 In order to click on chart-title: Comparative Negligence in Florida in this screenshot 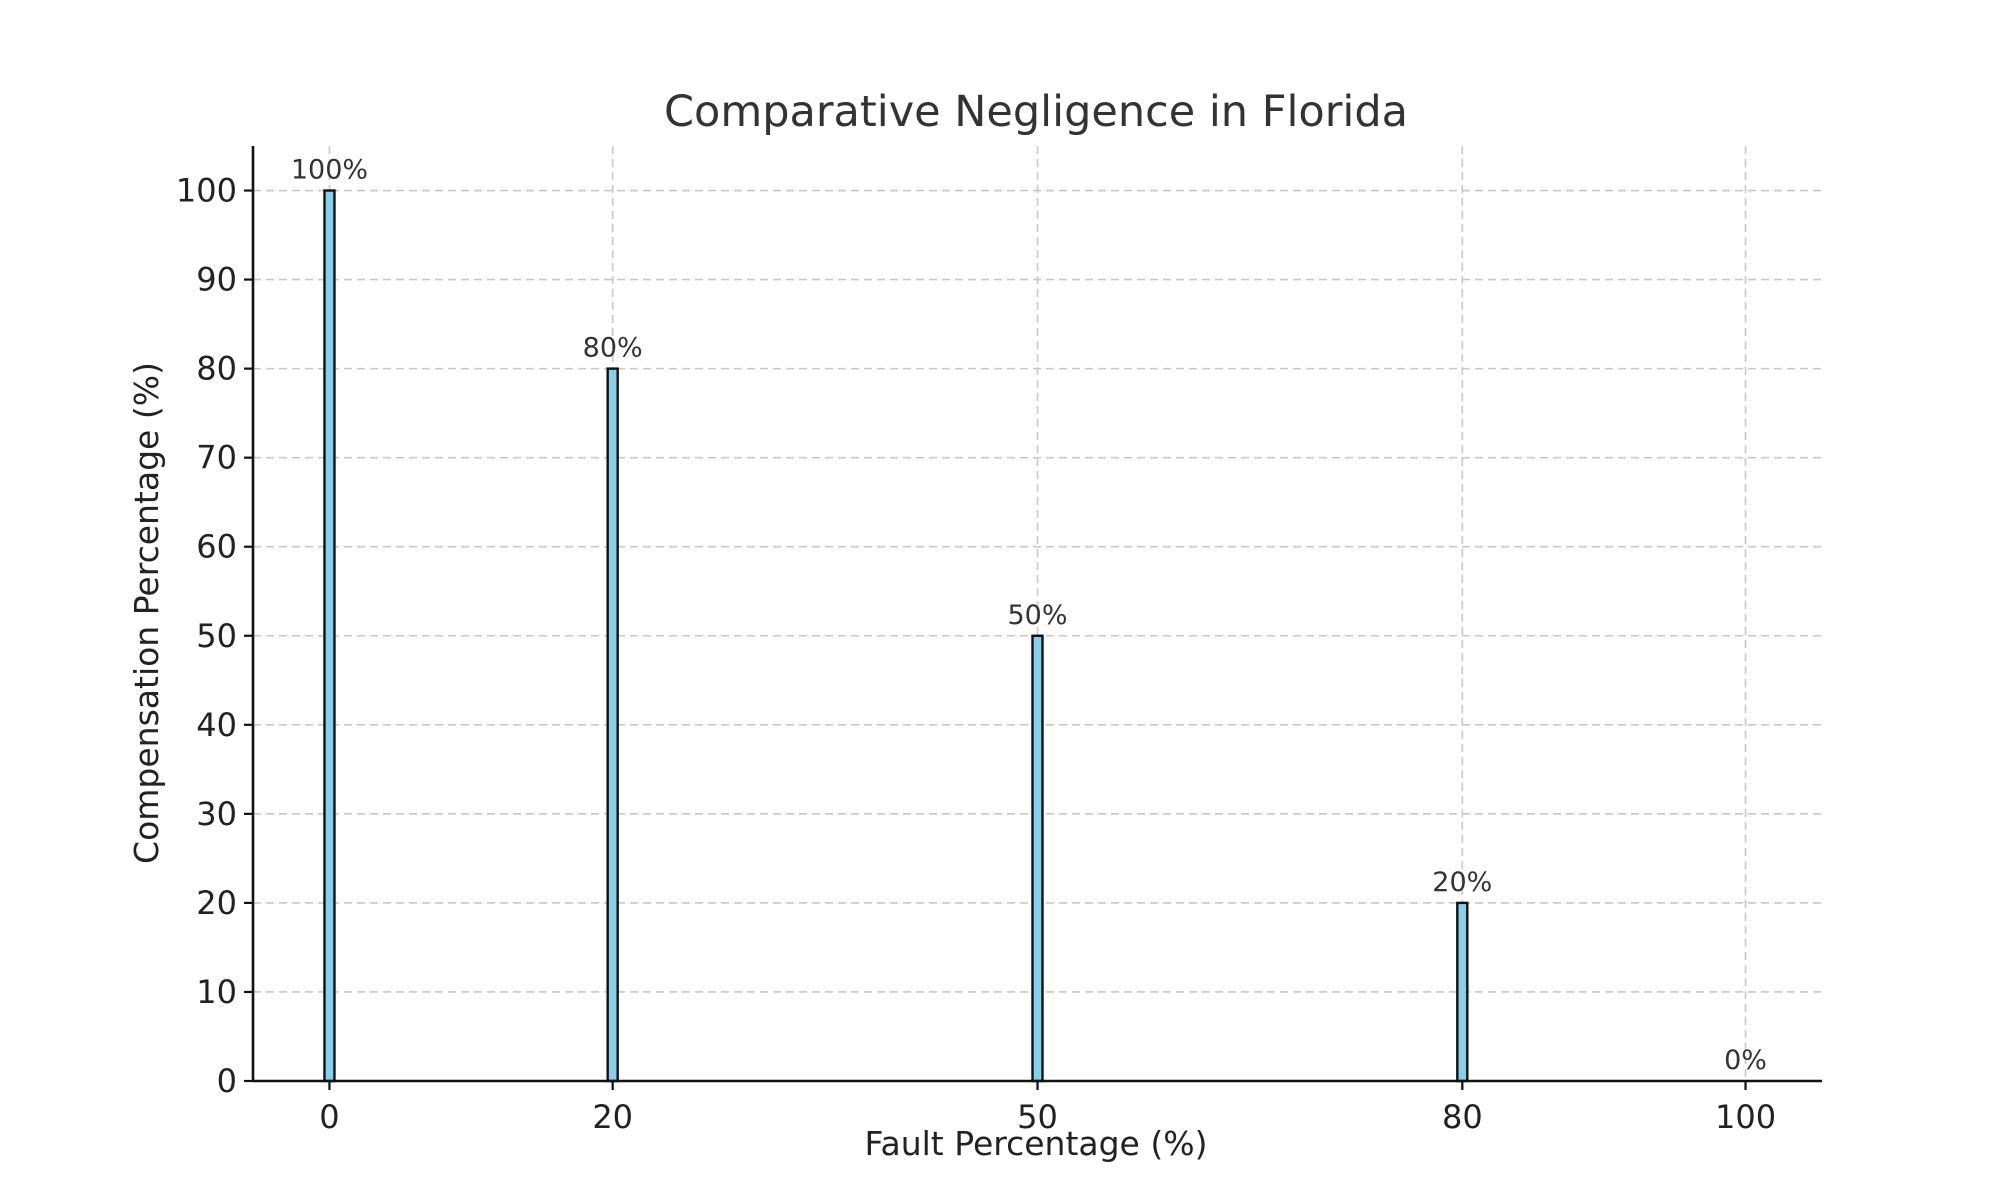, I will do `click(1036, 112)`.